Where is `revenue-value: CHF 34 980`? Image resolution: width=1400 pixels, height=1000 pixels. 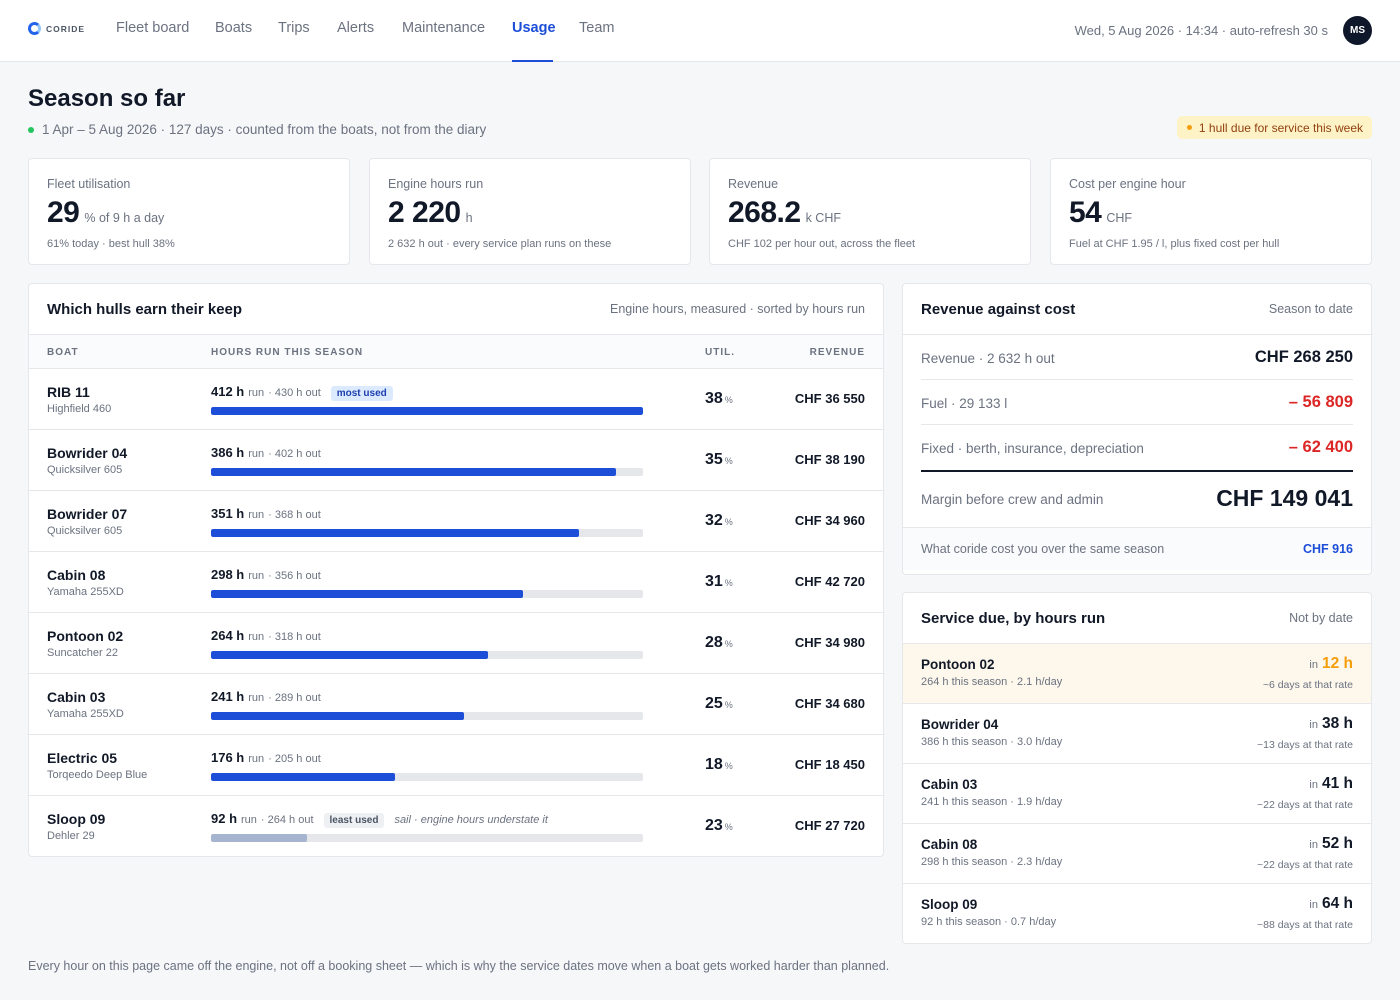 revenue-value: CHF 34 980 is located at coordinates (829, 642).